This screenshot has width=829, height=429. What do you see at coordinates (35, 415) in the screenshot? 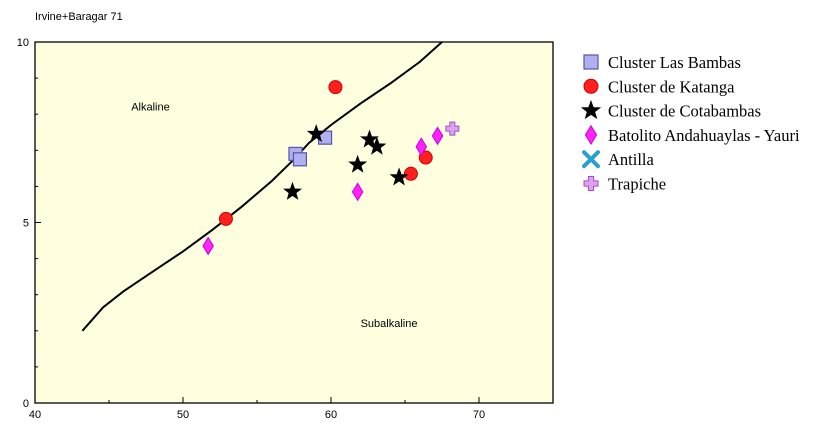
I see `x-tick-label: 40` at bounding box center [35, 415].